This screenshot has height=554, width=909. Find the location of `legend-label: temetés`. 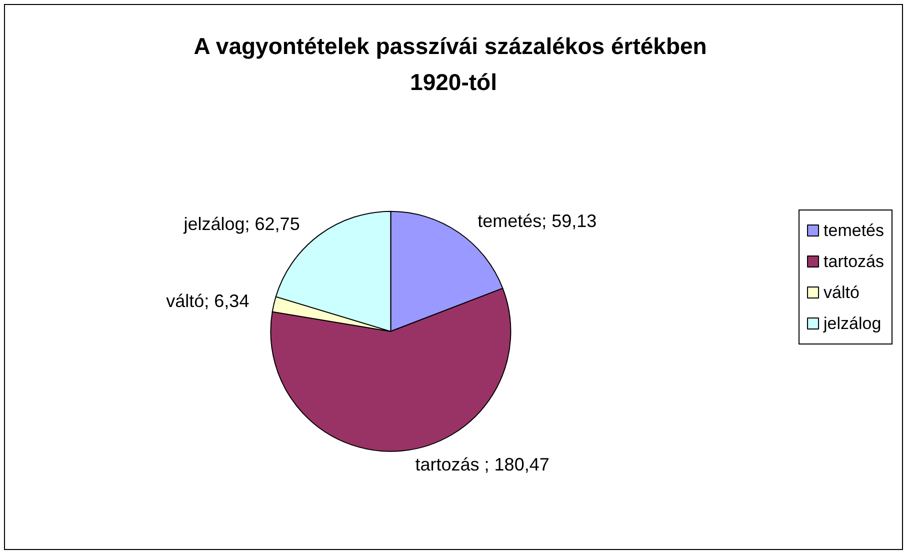

legend-label: temetés is located at coordinates (854, 230).